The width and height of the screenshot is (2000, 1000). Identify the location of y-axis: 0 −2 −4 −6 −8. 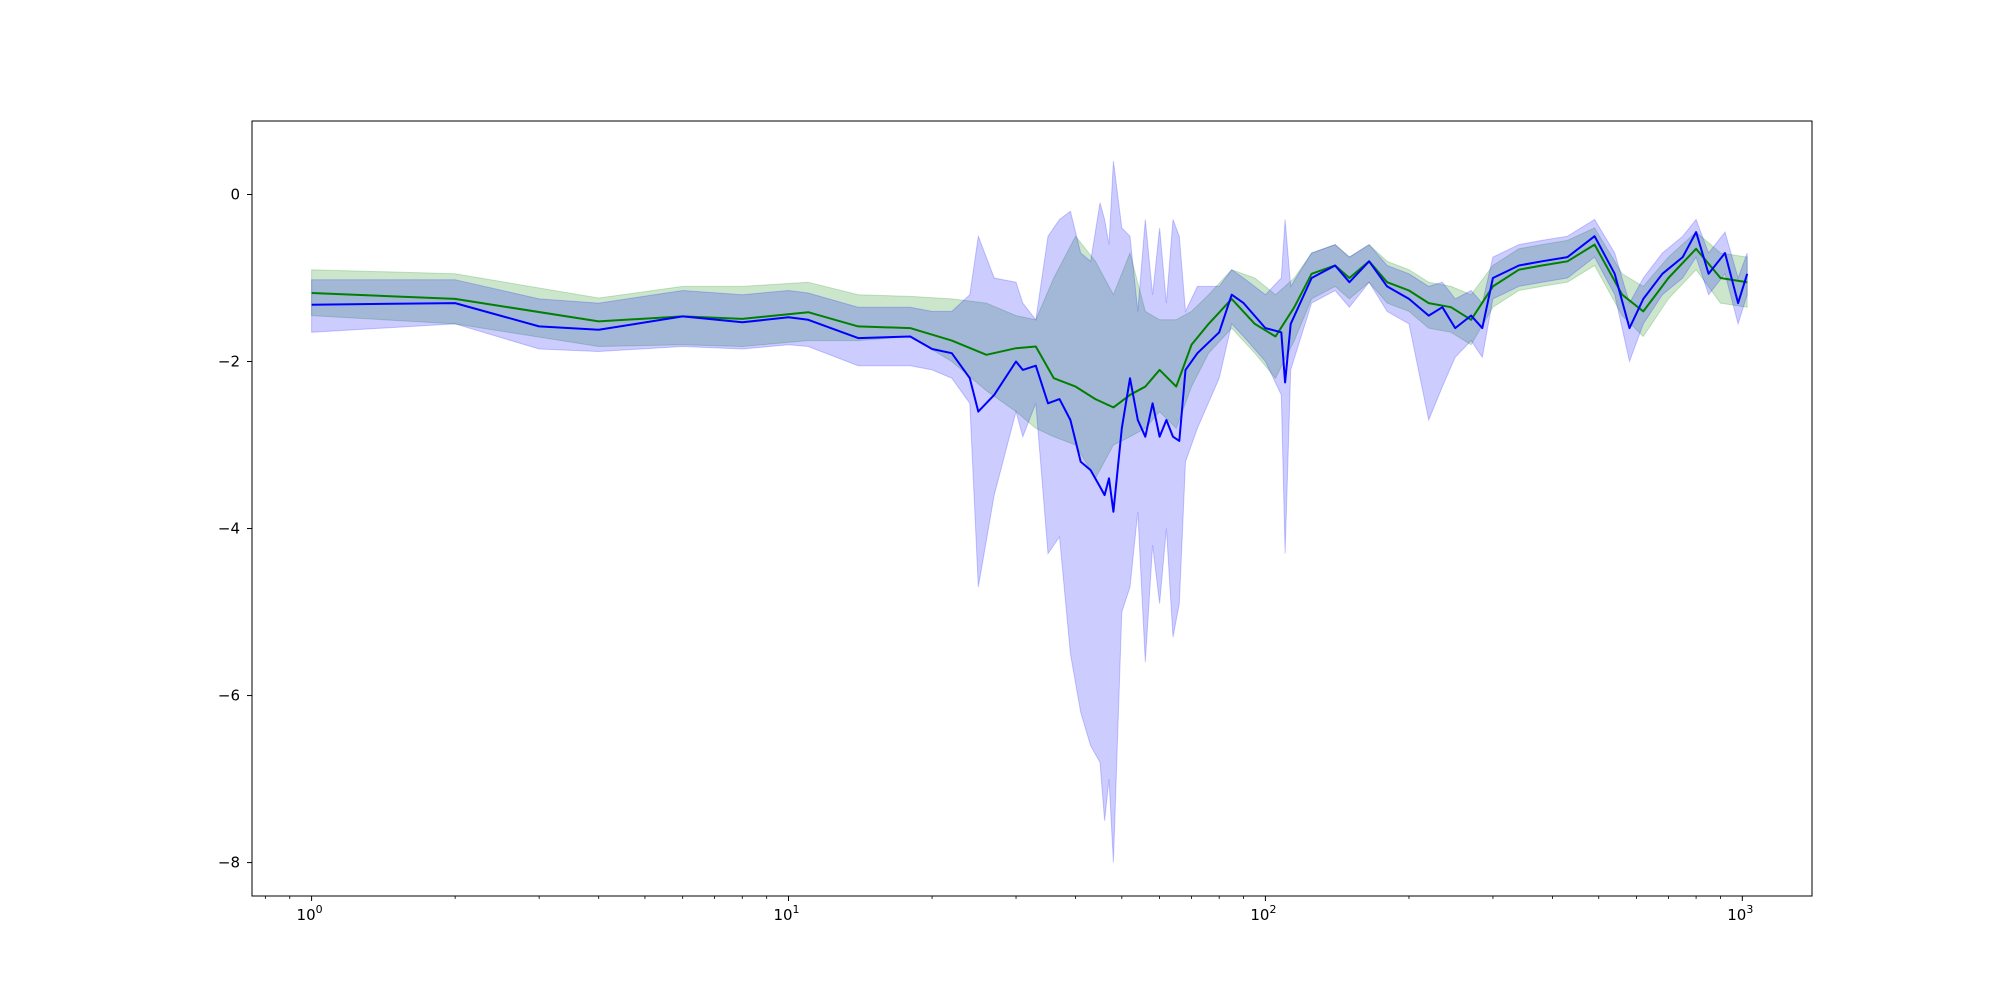
(235, 528).